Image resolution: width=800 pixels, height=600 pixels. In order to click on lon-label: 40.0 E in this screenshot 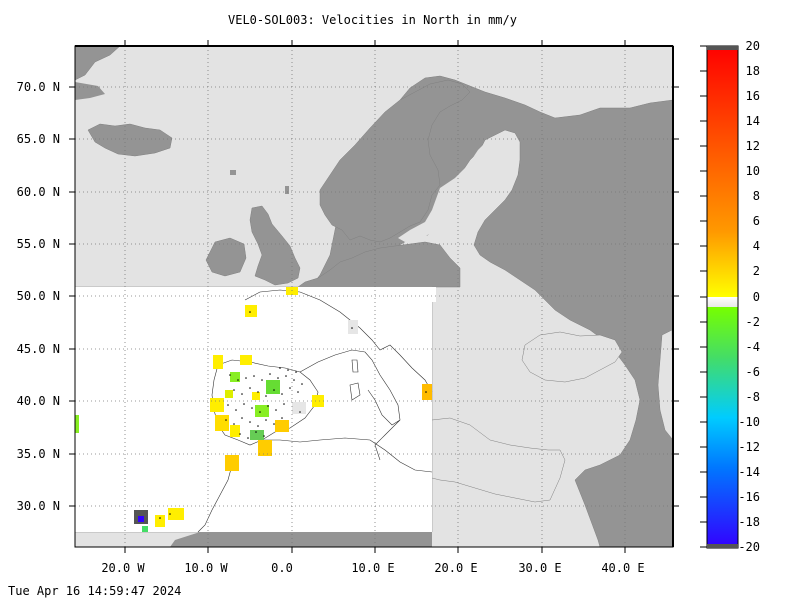, I will do `click(623, 568)`.